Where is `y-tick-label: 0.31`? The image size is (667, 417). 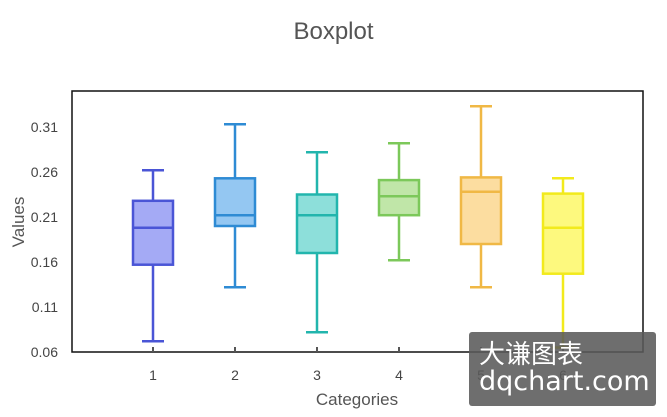 y-tick-label: 0.31 is located at coordinates (44, 127).